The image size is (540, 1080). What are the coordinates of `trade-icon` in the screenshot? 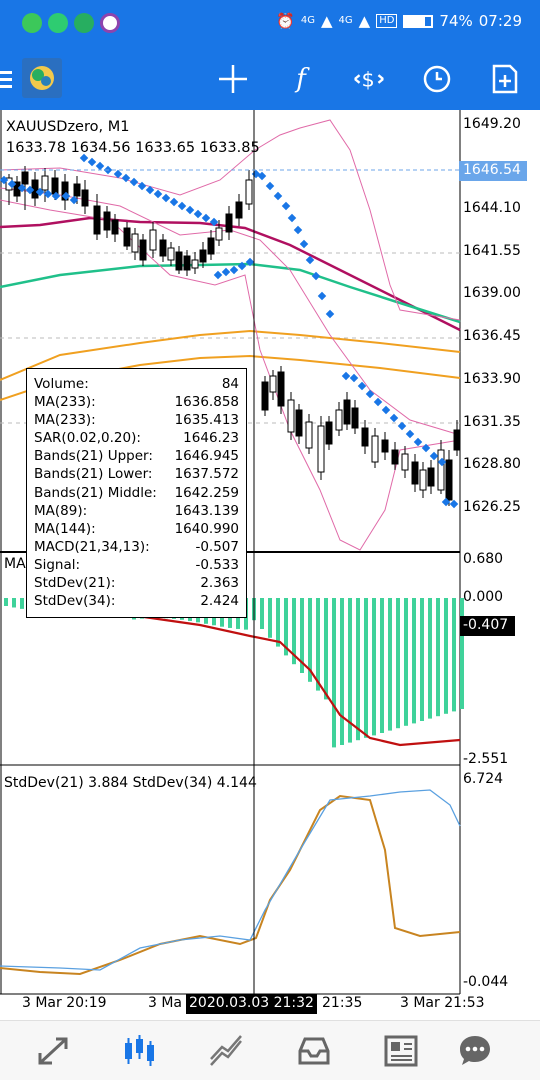 It's located at (226, 1051).